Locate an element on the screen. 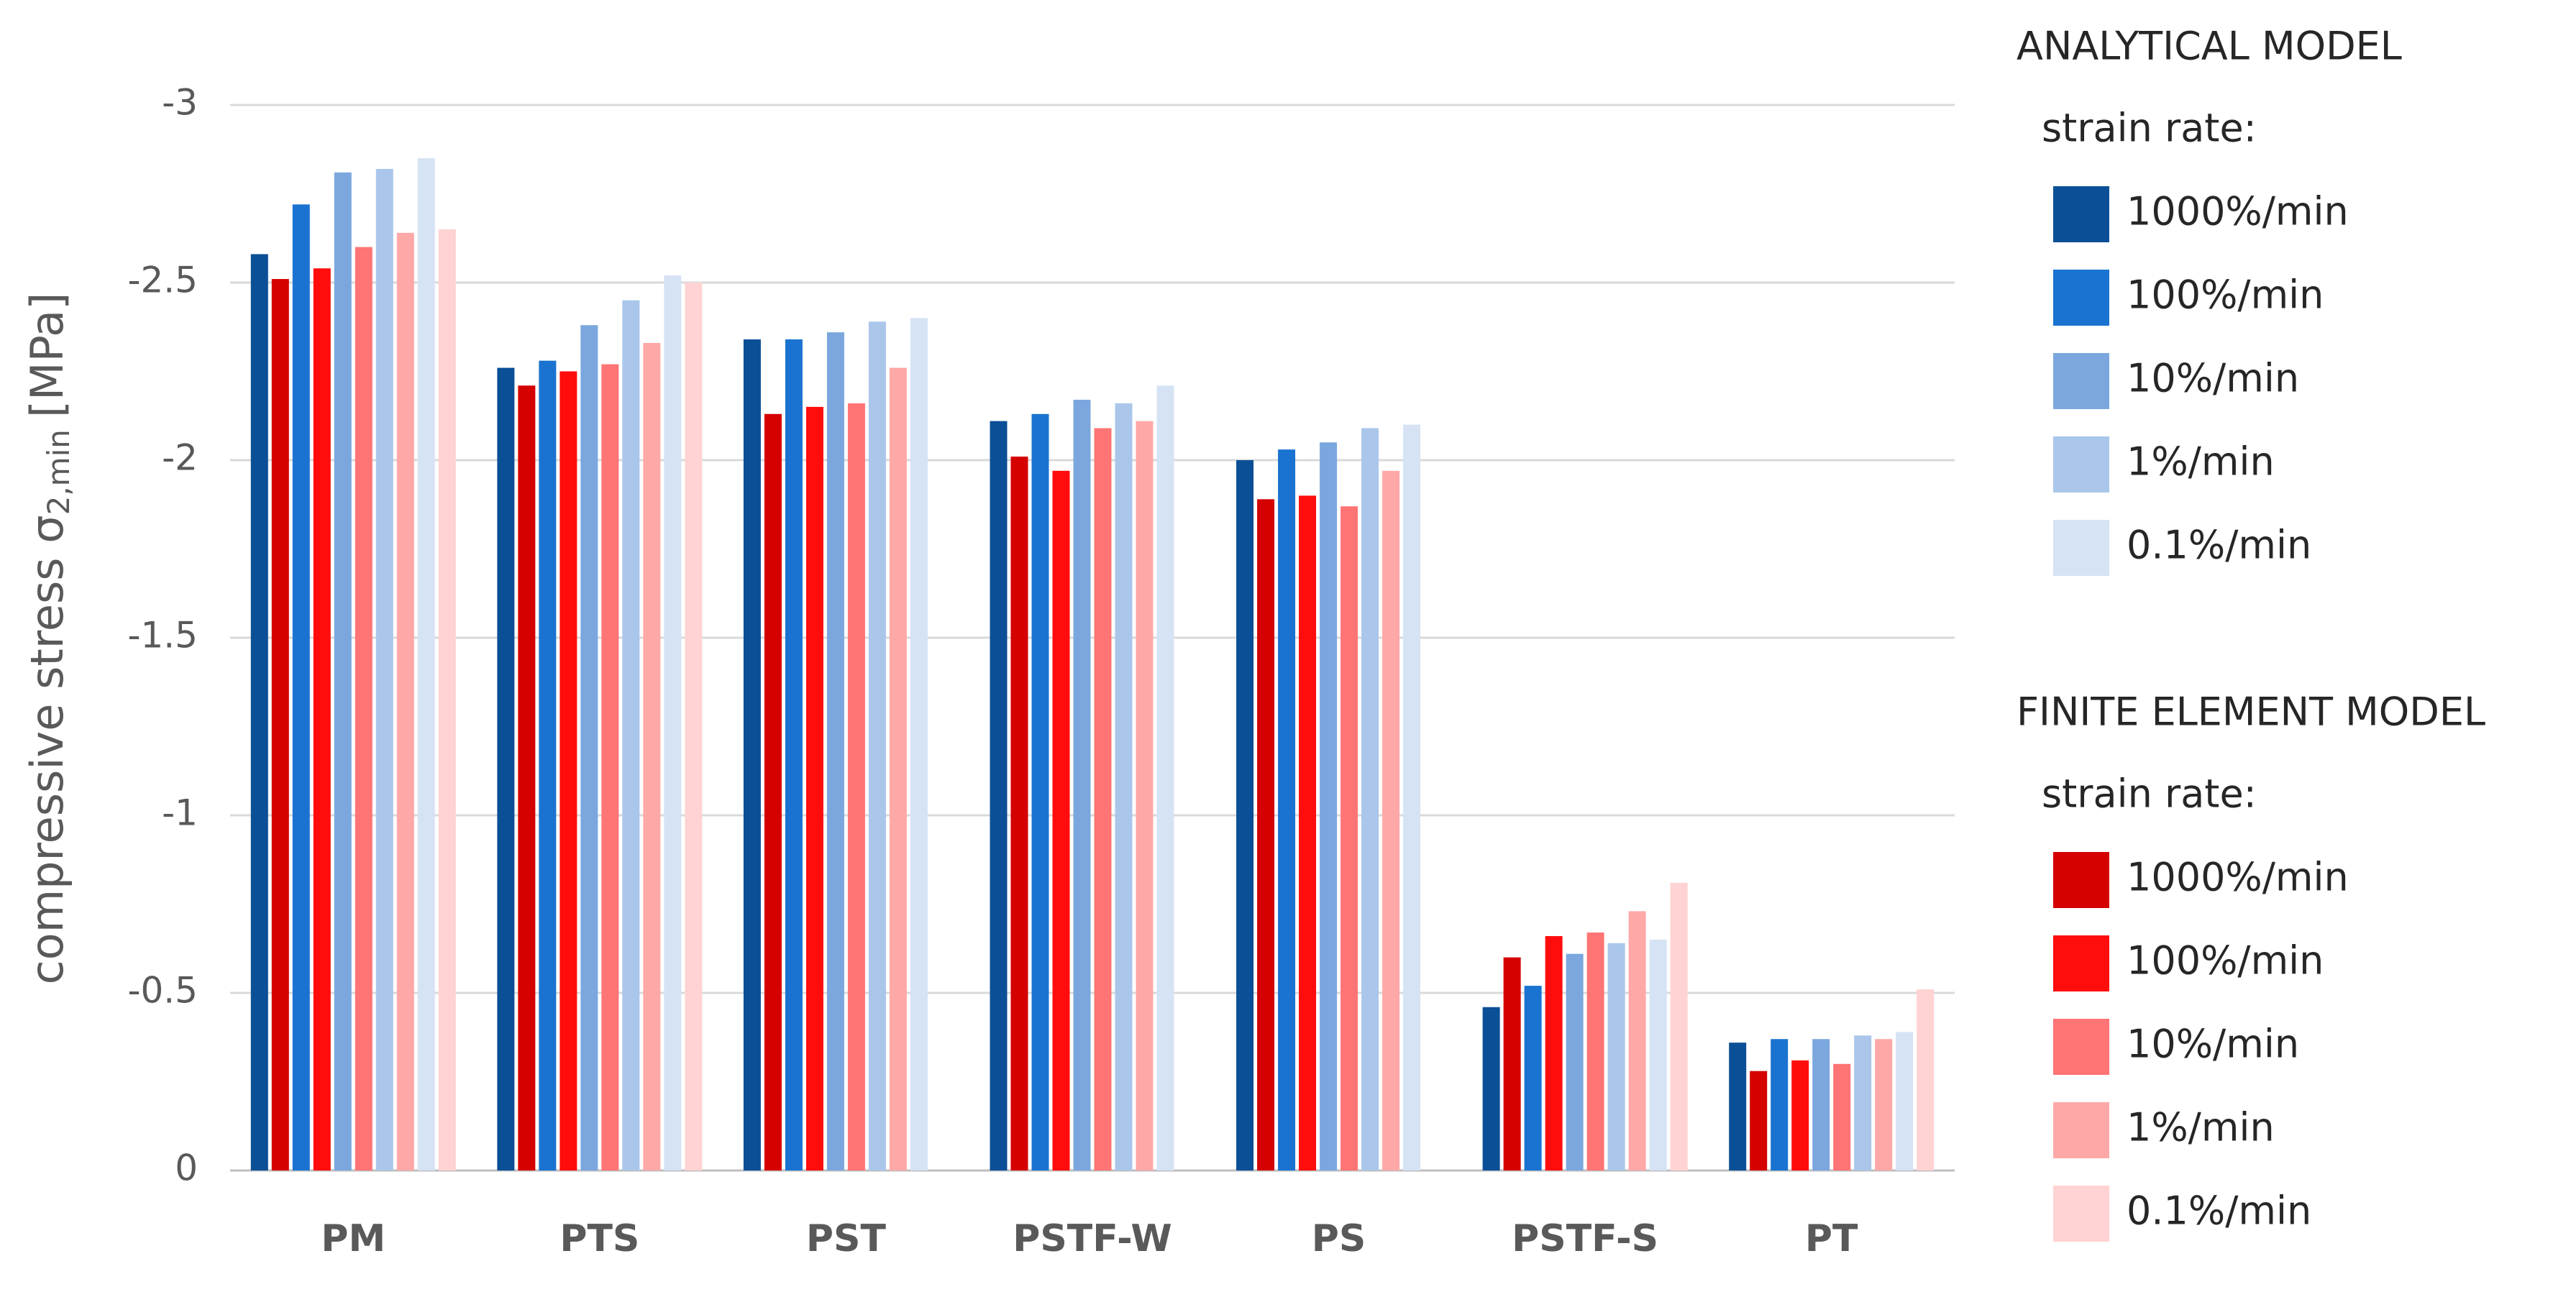  y-tick-label: -2 is located at coordinates (180, 458).